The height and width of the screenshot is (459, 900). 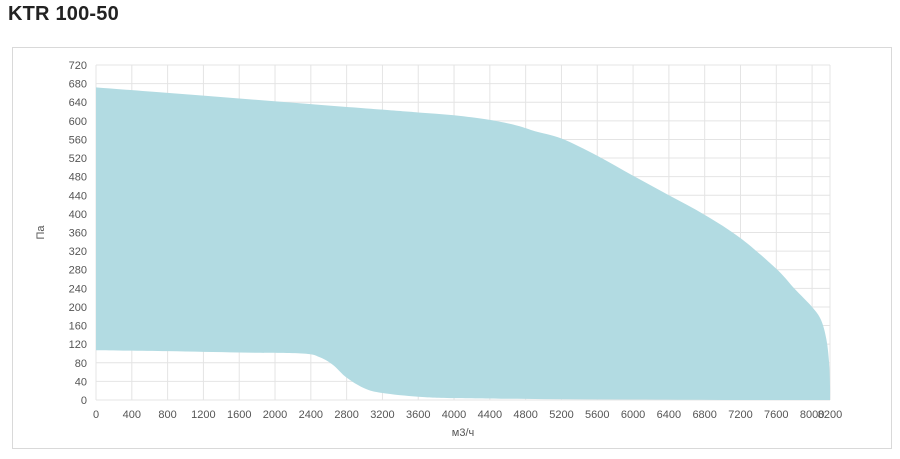 I want to click on x-tick-label: 7600, so click(x=776, y=415).